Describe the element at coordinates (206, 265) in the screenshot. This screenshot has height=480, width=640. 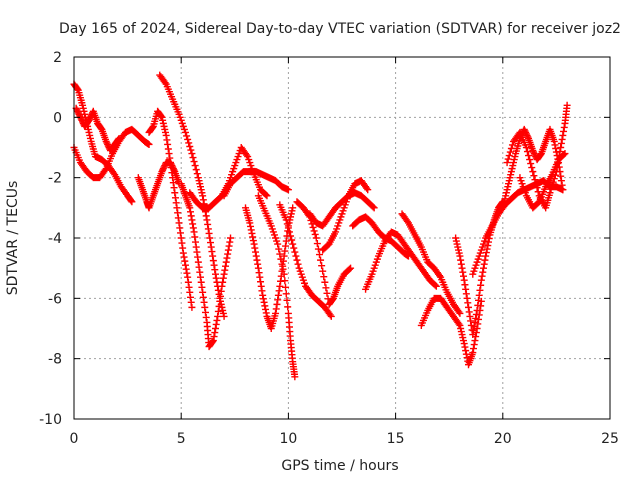
I see `series-track-g` at that location.